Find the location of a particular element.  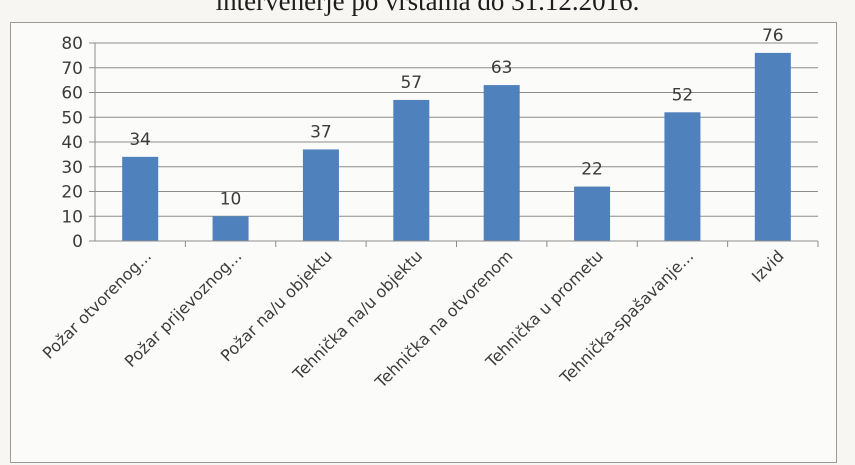

y-tick-label: 40 is located at coordinates (72, 143).